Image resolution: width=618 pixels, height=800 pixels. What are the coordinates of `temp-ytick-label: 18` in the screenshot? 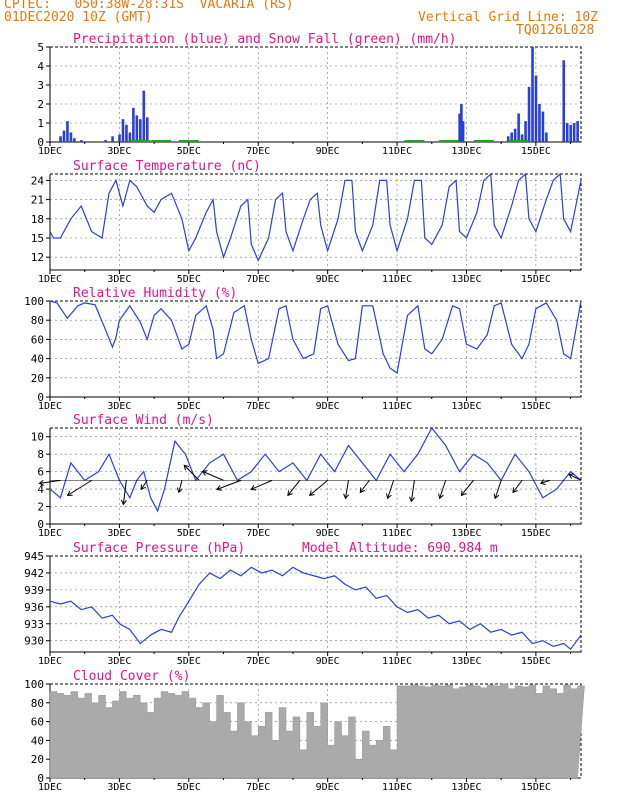 It's located at (37, 219).